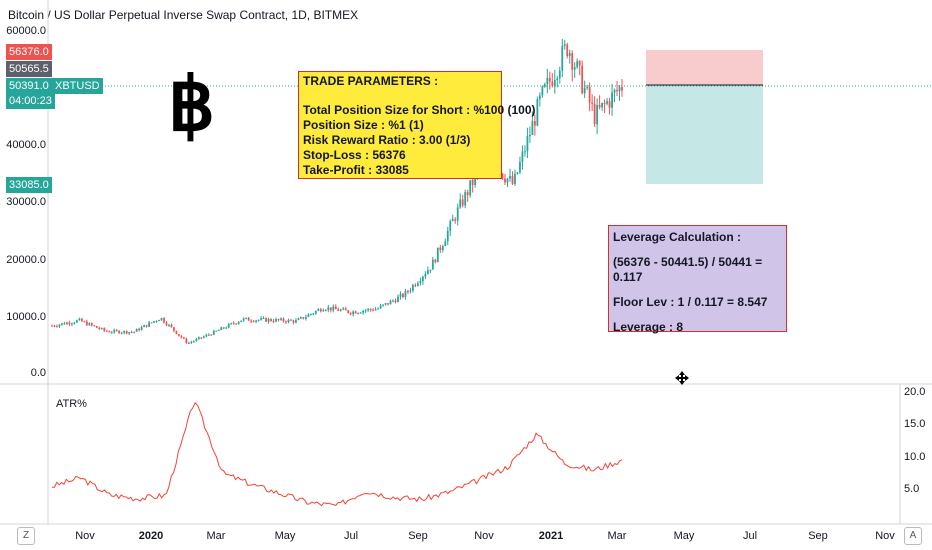 The height and width of the screenshot is (550, 932). I want to click on leverage-heading: Leverage Calculation :, so click(677, 237).